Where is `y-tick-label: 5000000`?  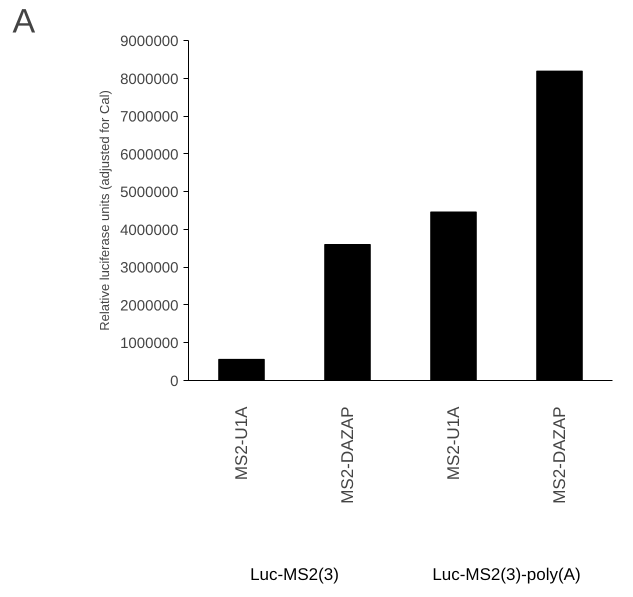
y-tick-label: 5000000 is located at coordinates (149, 193).